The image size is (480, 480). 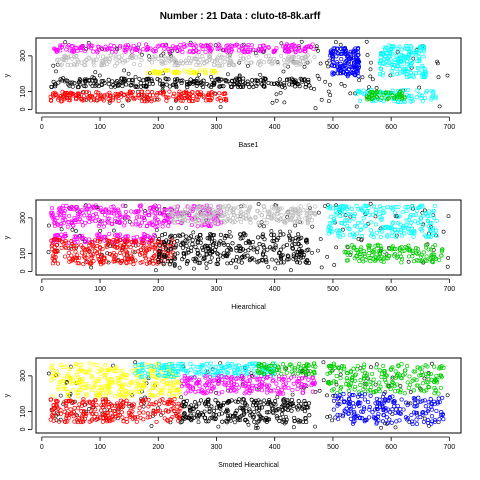 What do you see at coordinates (450, 289) in the screenshot?
I see `x-tick-label: 700` at bounding box center [450, 289].